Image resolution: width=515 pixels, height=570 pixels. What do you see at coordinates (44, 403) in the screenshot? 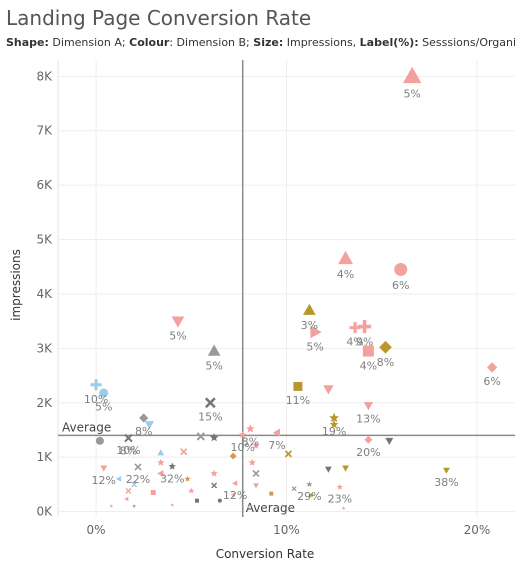
I see `y-tick-label: 2K` at bounding box center [44, 403].